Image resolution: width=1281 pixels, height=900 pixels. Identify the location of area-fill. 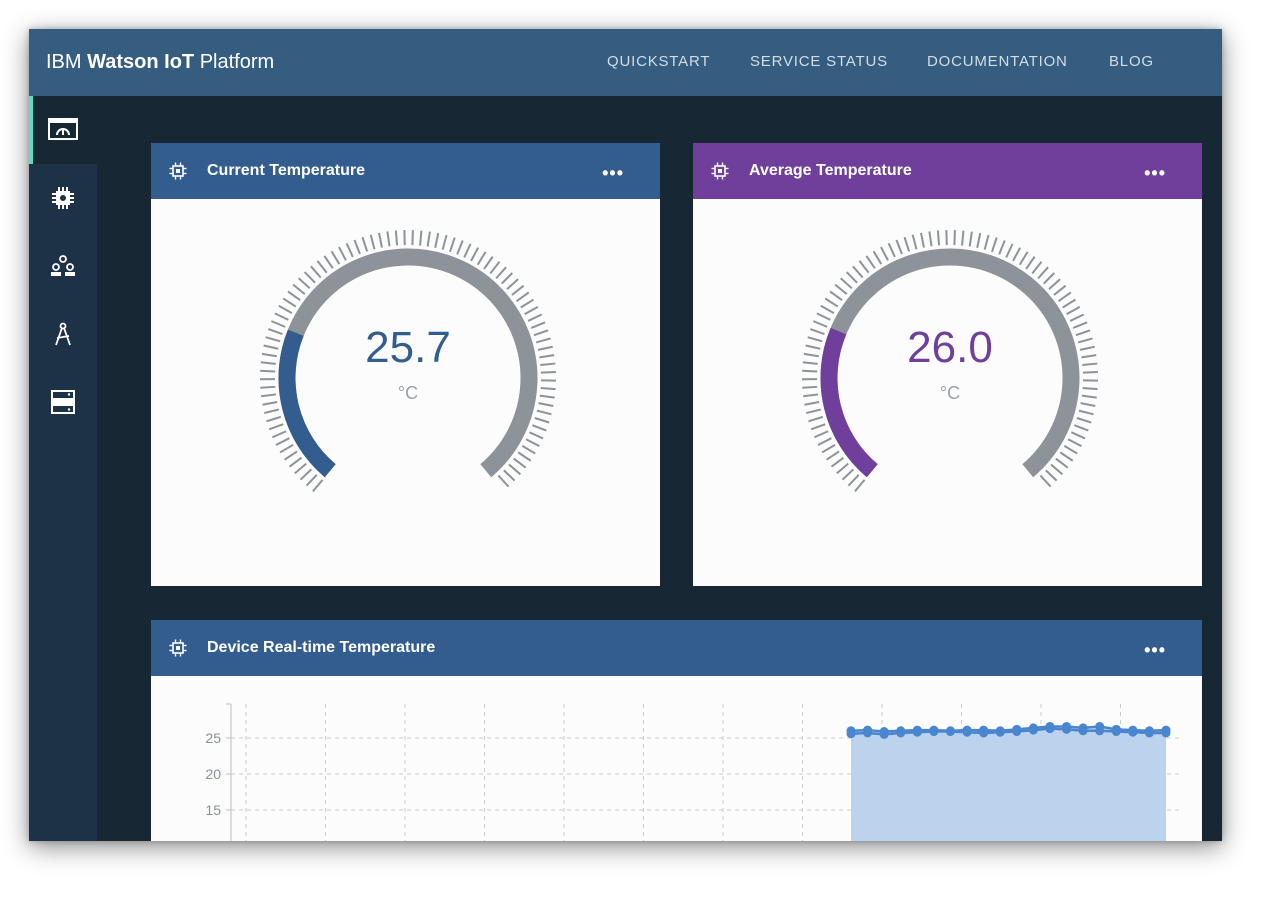
(1008, 783).